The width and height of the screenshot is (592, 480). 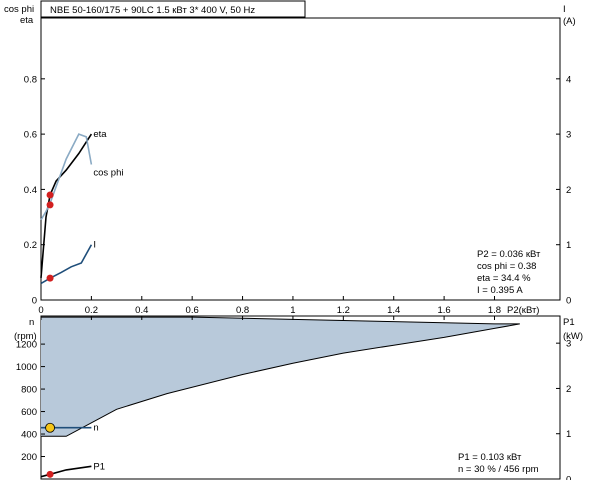 I want to click on lower-left-tick-label: 1000, so click(x=26, y=367).